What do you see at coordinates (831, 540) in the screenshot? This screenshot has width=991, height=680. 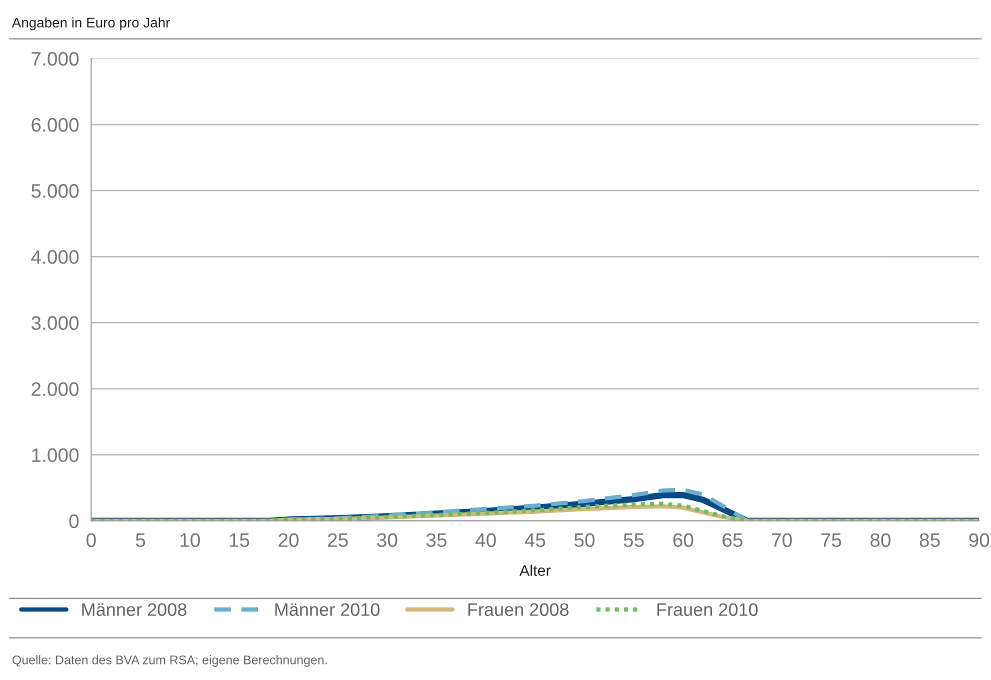 I see `x-tick-label: 75` at bounding box center [831, 540].